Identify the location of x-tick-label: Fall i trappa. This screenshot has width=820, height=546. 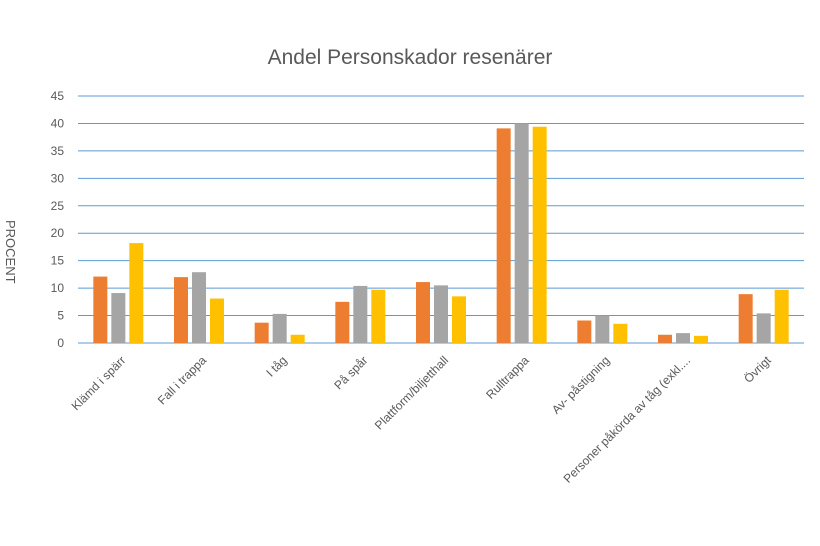
(182, 380).